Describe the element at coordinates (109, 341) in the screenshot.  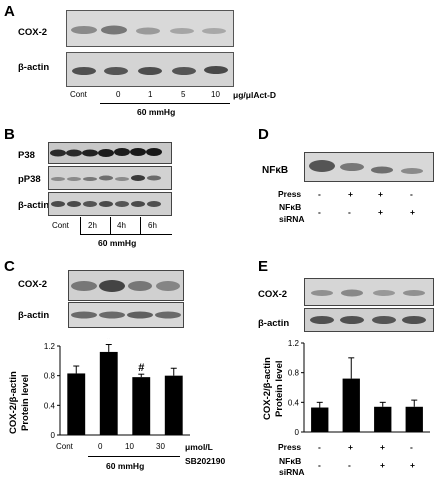
I see `chart-c-annotation-1: *` at that location.